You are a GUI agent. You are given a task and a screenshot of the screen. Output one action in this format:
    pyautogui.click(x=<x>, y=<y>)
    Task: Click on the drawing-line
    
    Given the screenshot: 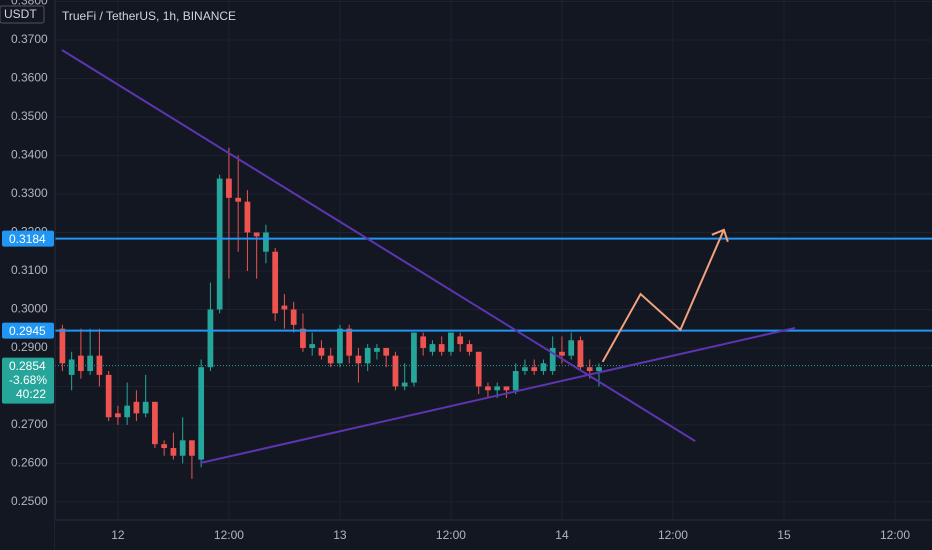 What is the action you would take?
    pyautogui.click(x=663, y=296)
    